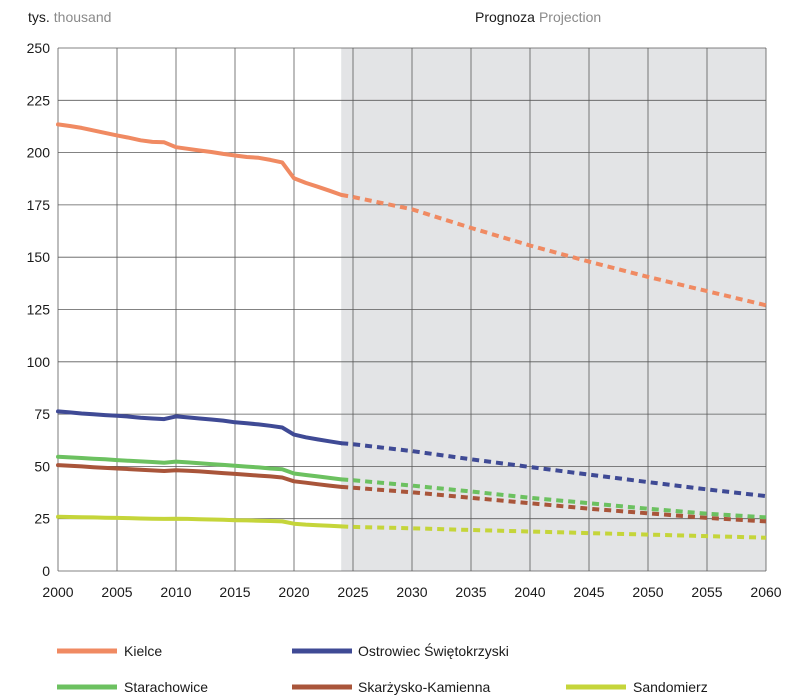 This screenshot has width=785, height=697. I want to click on legend-label-sandomierz: Sandomierz, so click(670, 687).